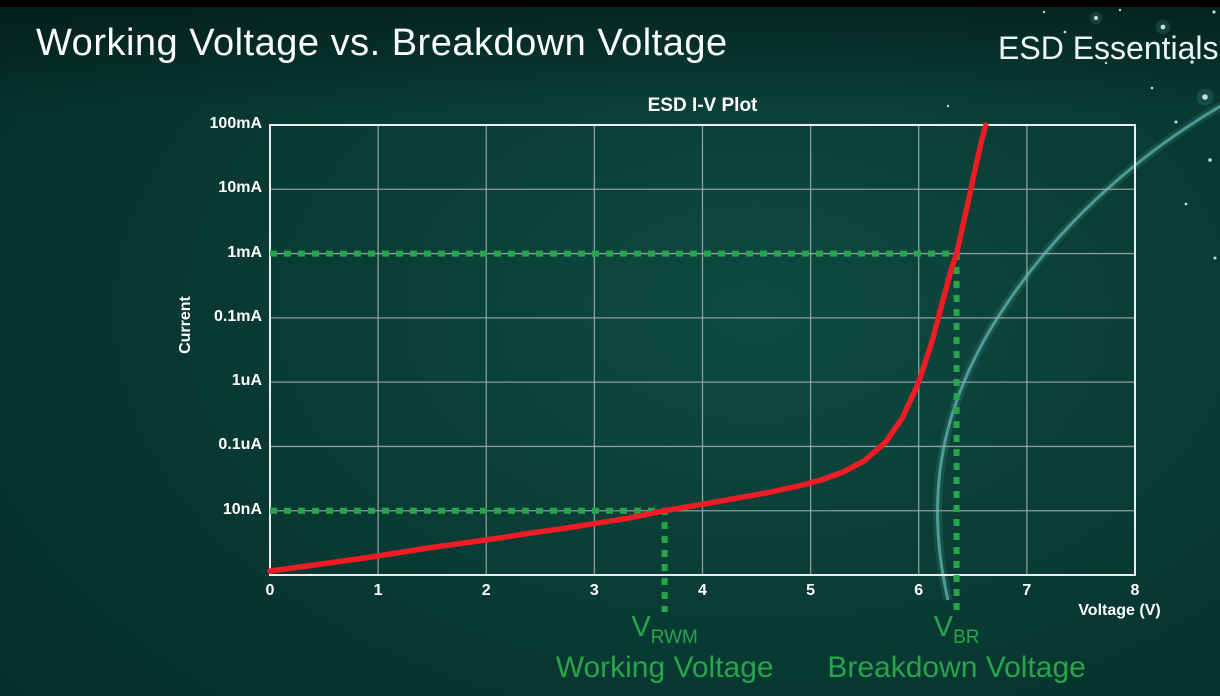 The width and height of the screenshot is (1220, 696). What do you see at coordinates (1119, 610) in the screenshot?
I see `x-axis-label: Voltage (V)` at bounding box center [1119, 610].